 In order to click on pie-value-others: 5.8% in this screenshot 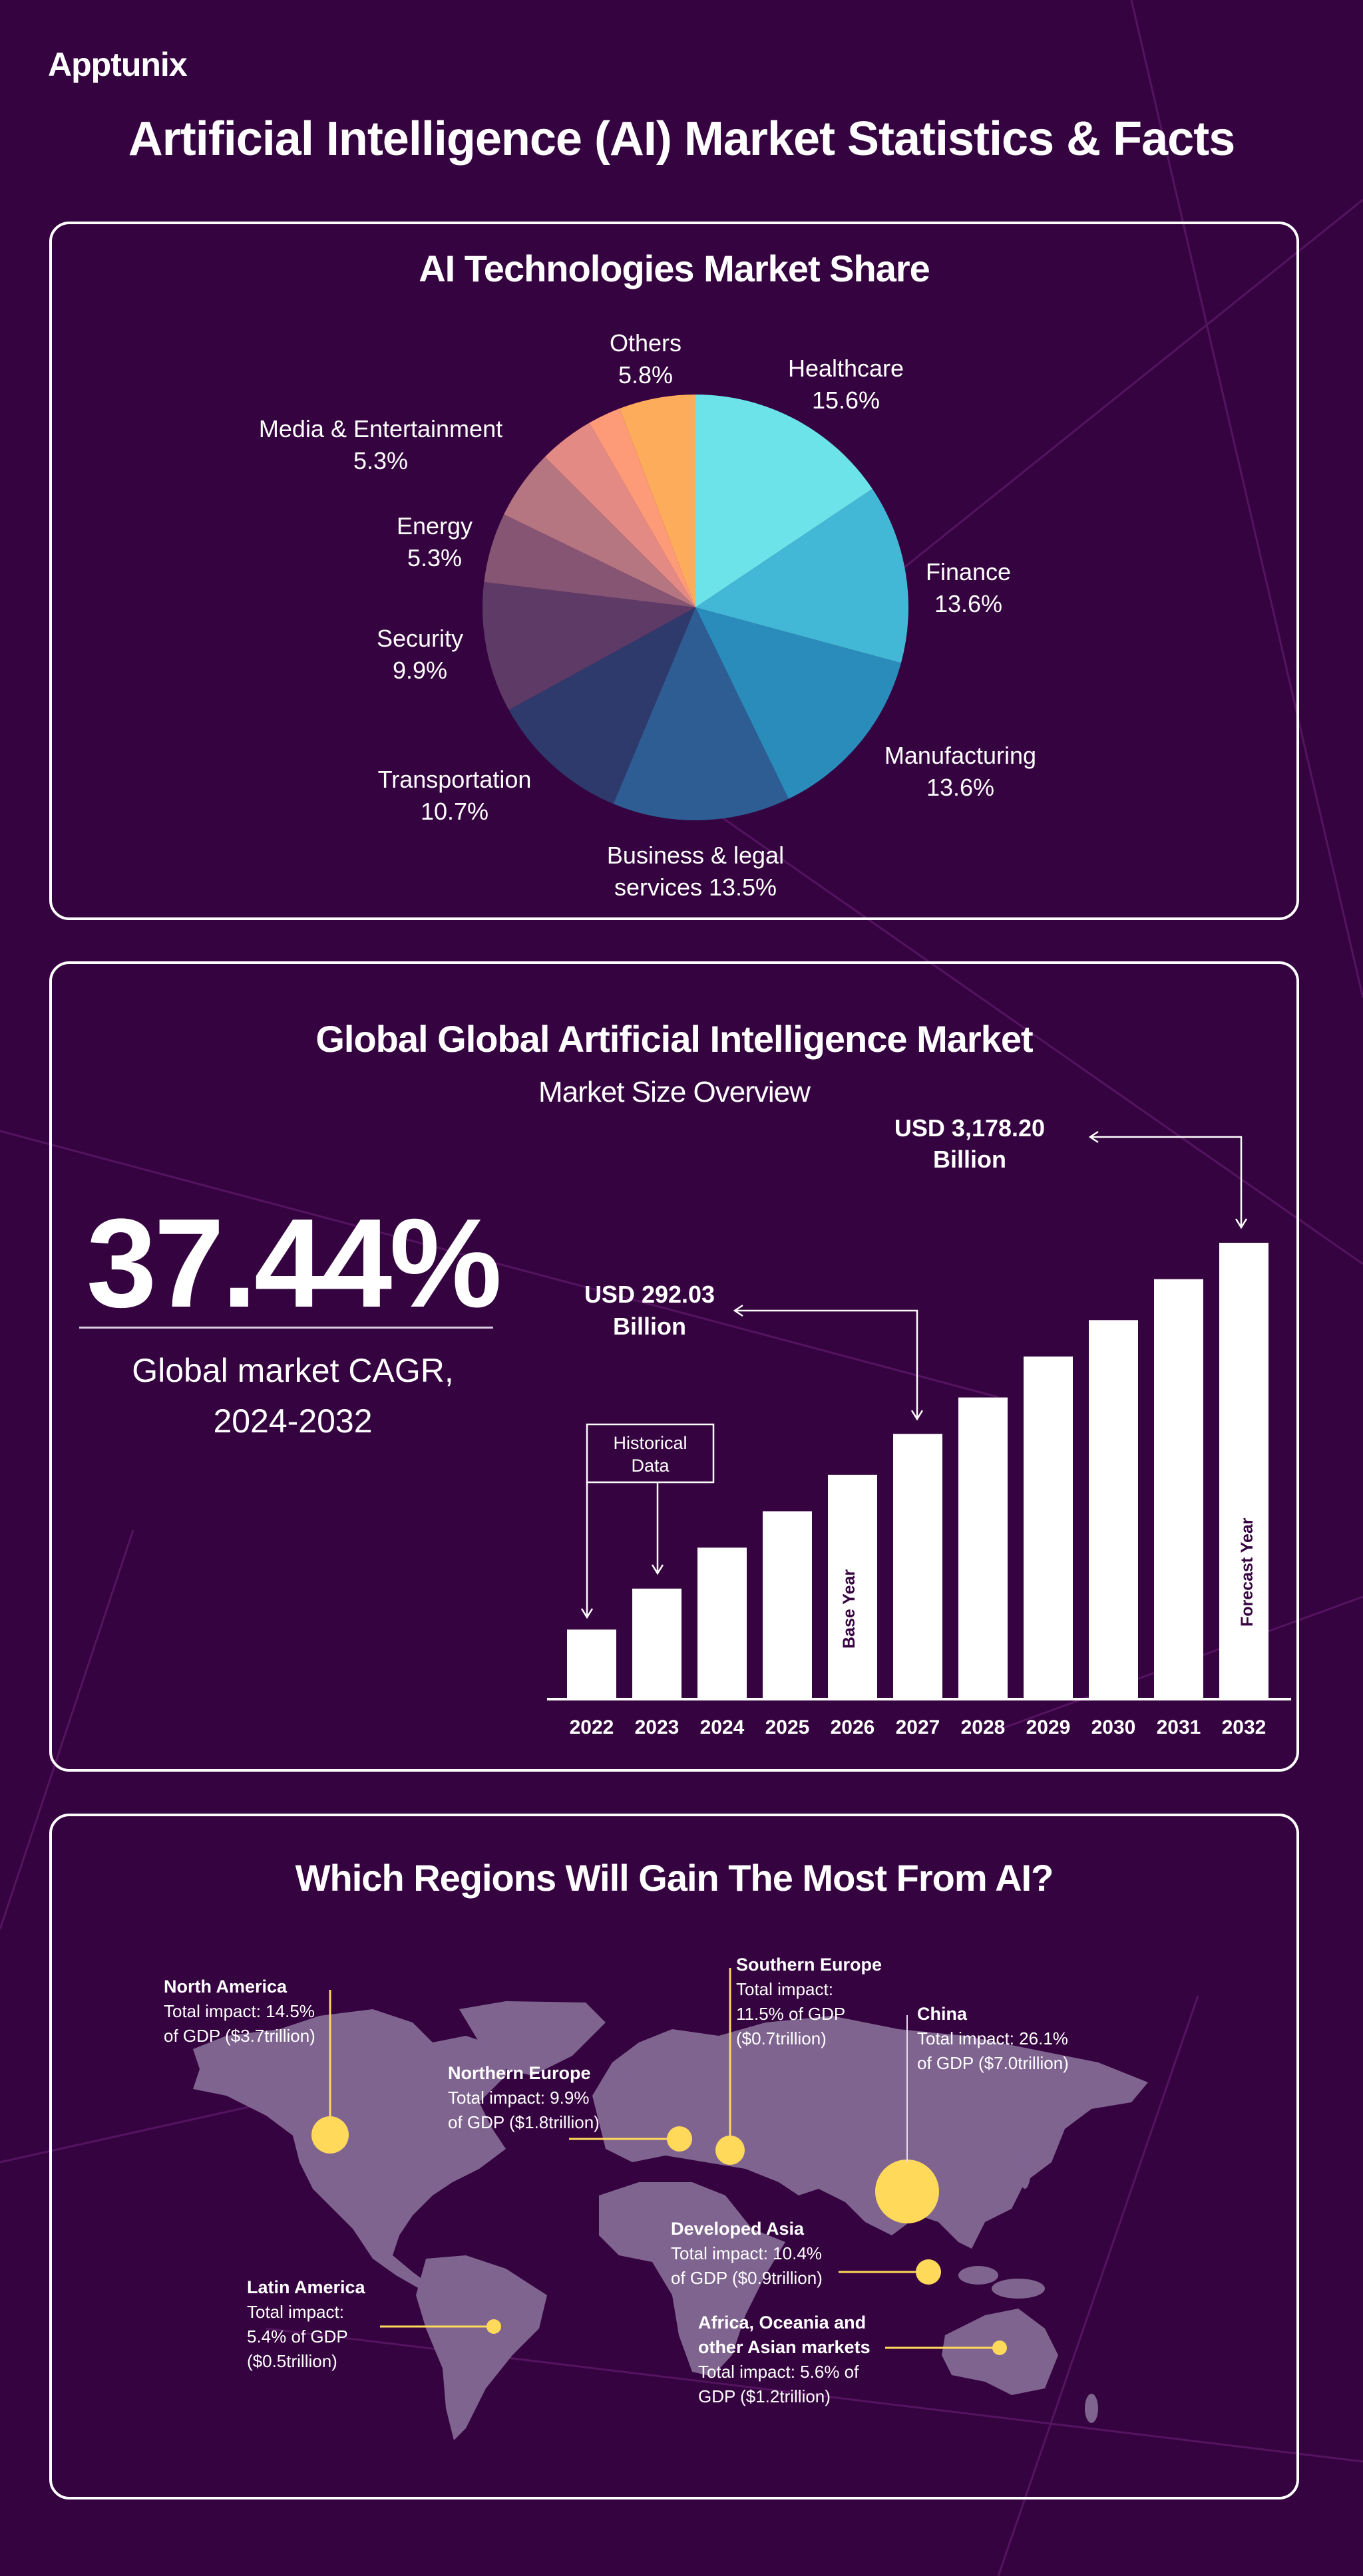, I will do `click(645, 375)`.